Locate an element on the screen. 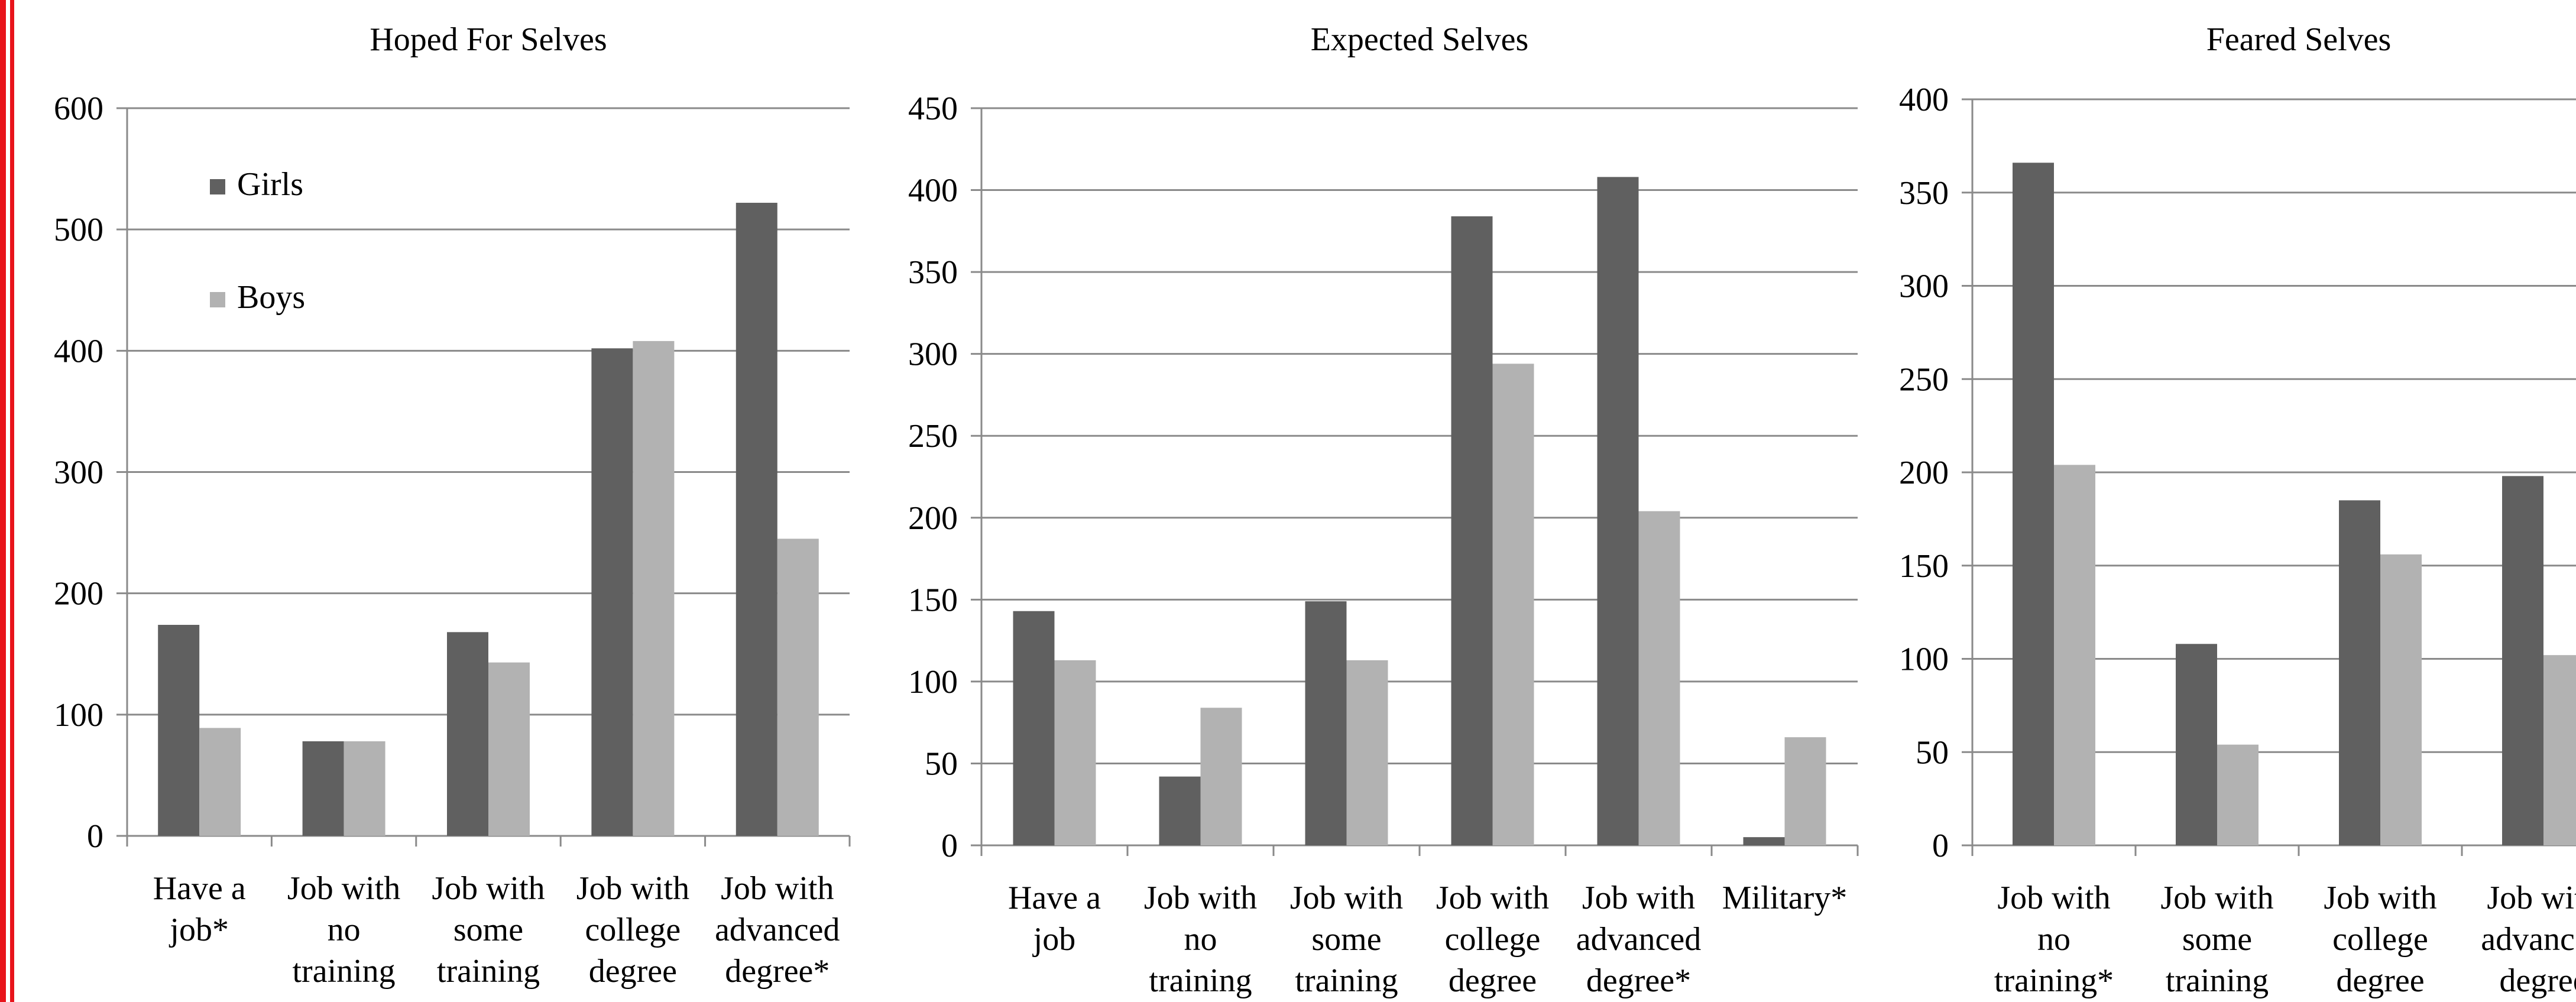 The height and width of the screenshot is (1002, 2576). legend: Girls Boys is located at coordinates (257, 241).